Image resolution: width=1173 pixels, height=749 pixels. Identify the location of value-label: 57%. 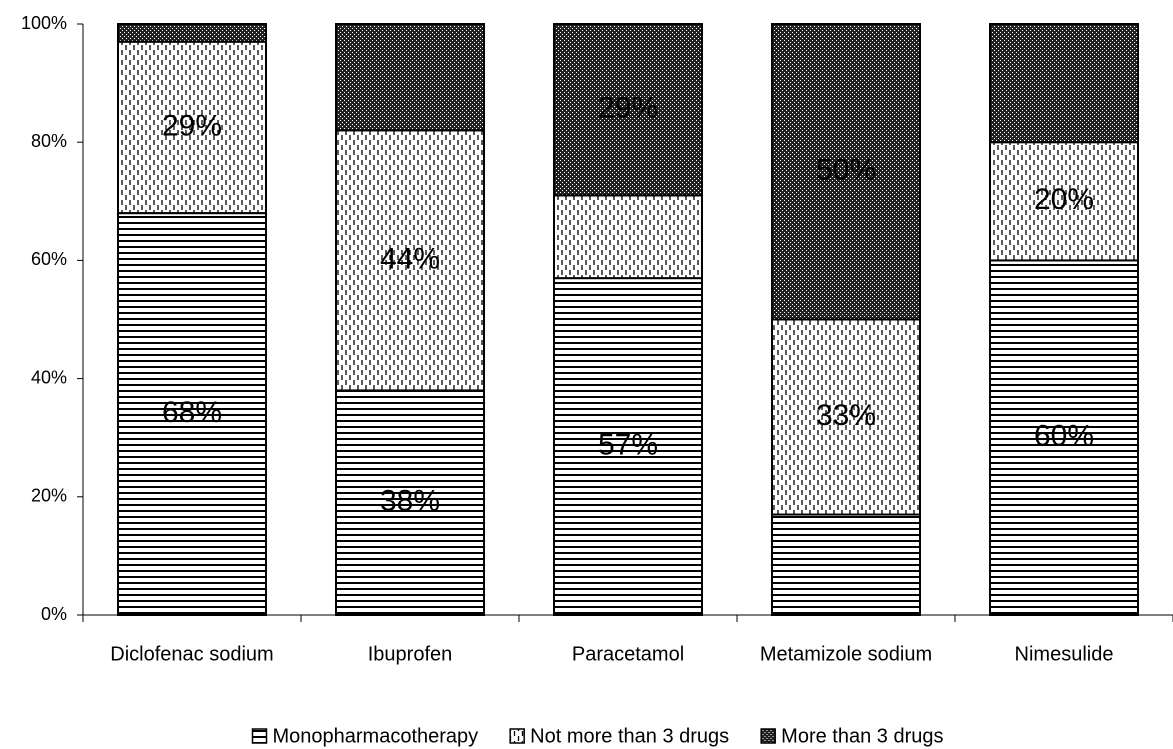
(628, 444).